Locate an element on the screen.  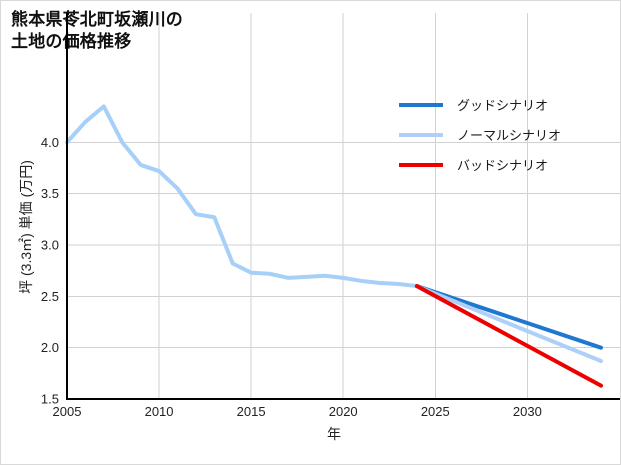
legend-label-2: バッドシナリオ is located at coordinates (502, 165).